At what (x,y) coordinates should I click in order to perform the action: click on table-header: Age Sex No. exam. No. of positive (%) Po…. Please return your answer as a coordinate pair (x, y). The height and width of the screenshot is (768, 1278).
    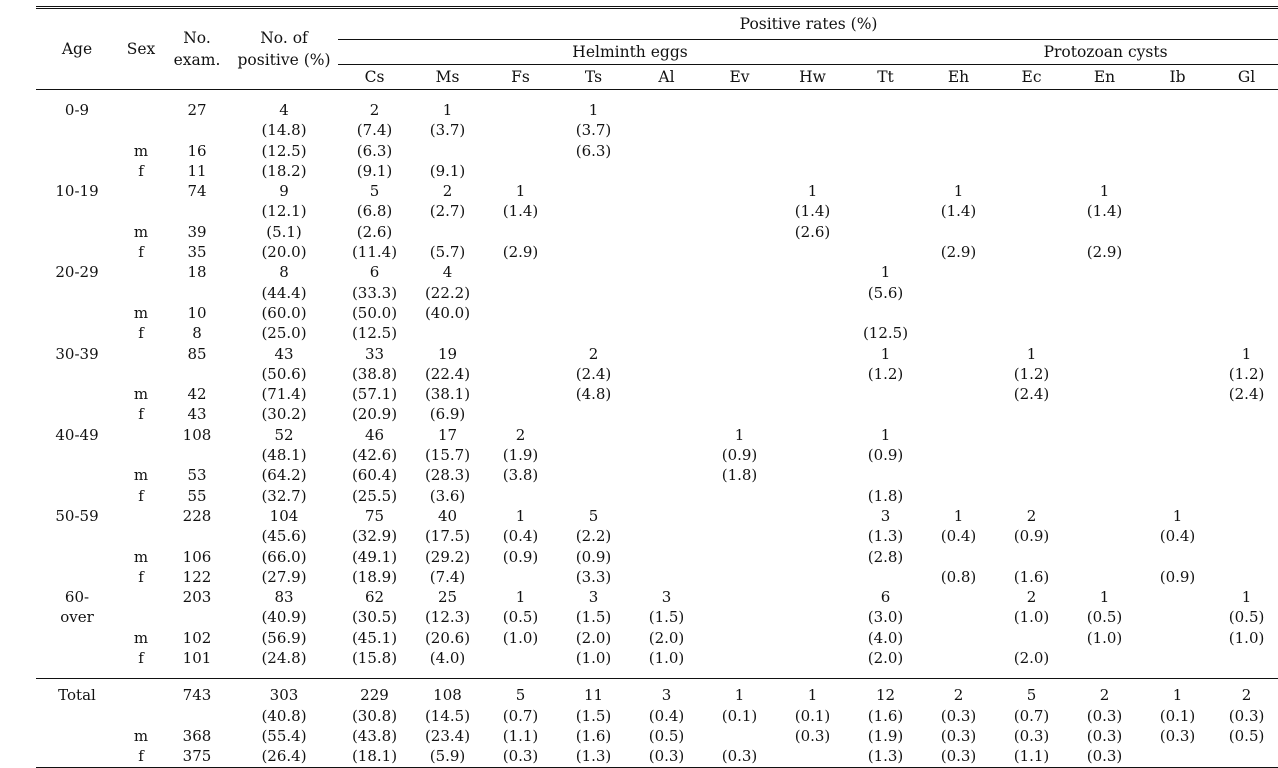
    Looking at the image, I should click on (657, 48).